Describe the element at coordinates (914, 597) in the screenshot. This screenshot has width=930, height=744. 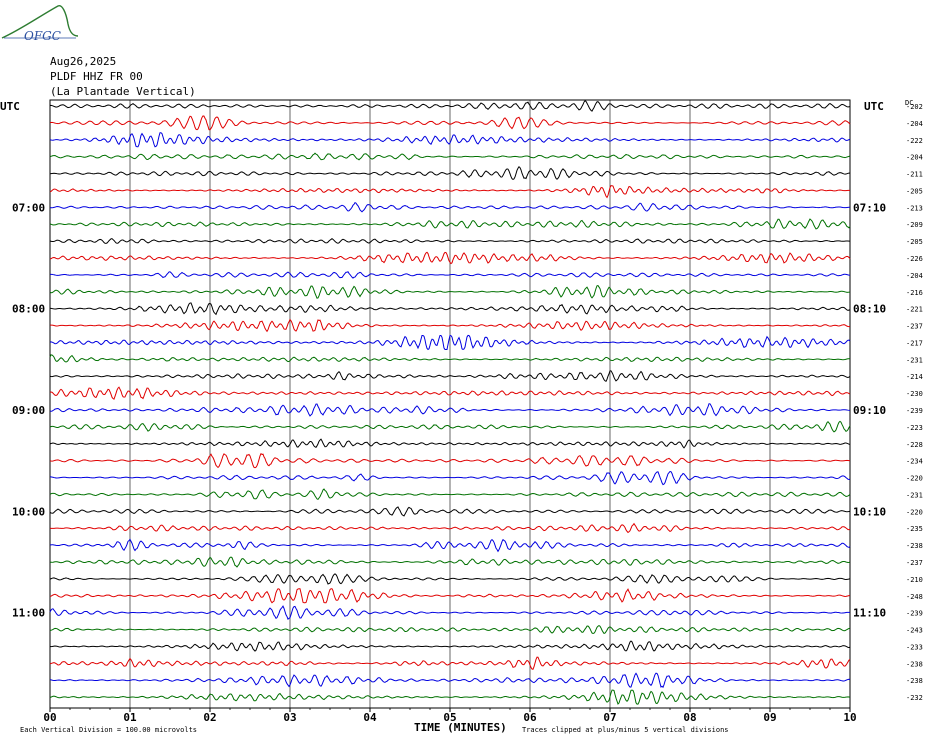
I see `dc-offset-label: -248` at that location.